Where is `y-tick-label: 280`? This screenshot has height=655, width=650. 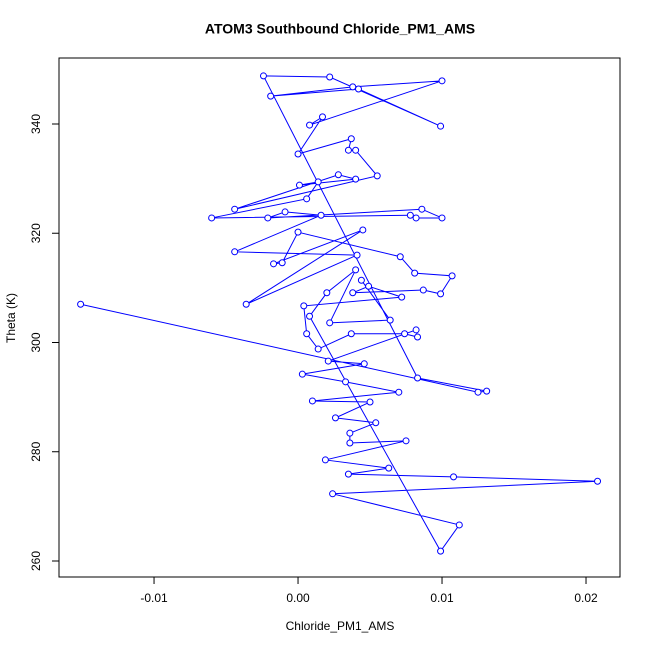
y-tick-label: 280 is located at coordinates (36, 451).